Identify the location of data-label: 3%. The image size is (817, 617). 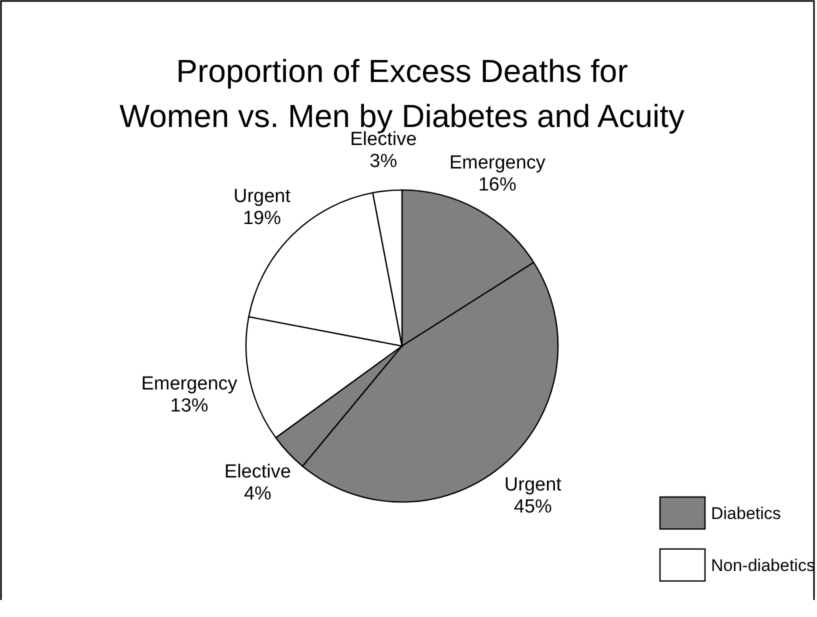
(384, 161).